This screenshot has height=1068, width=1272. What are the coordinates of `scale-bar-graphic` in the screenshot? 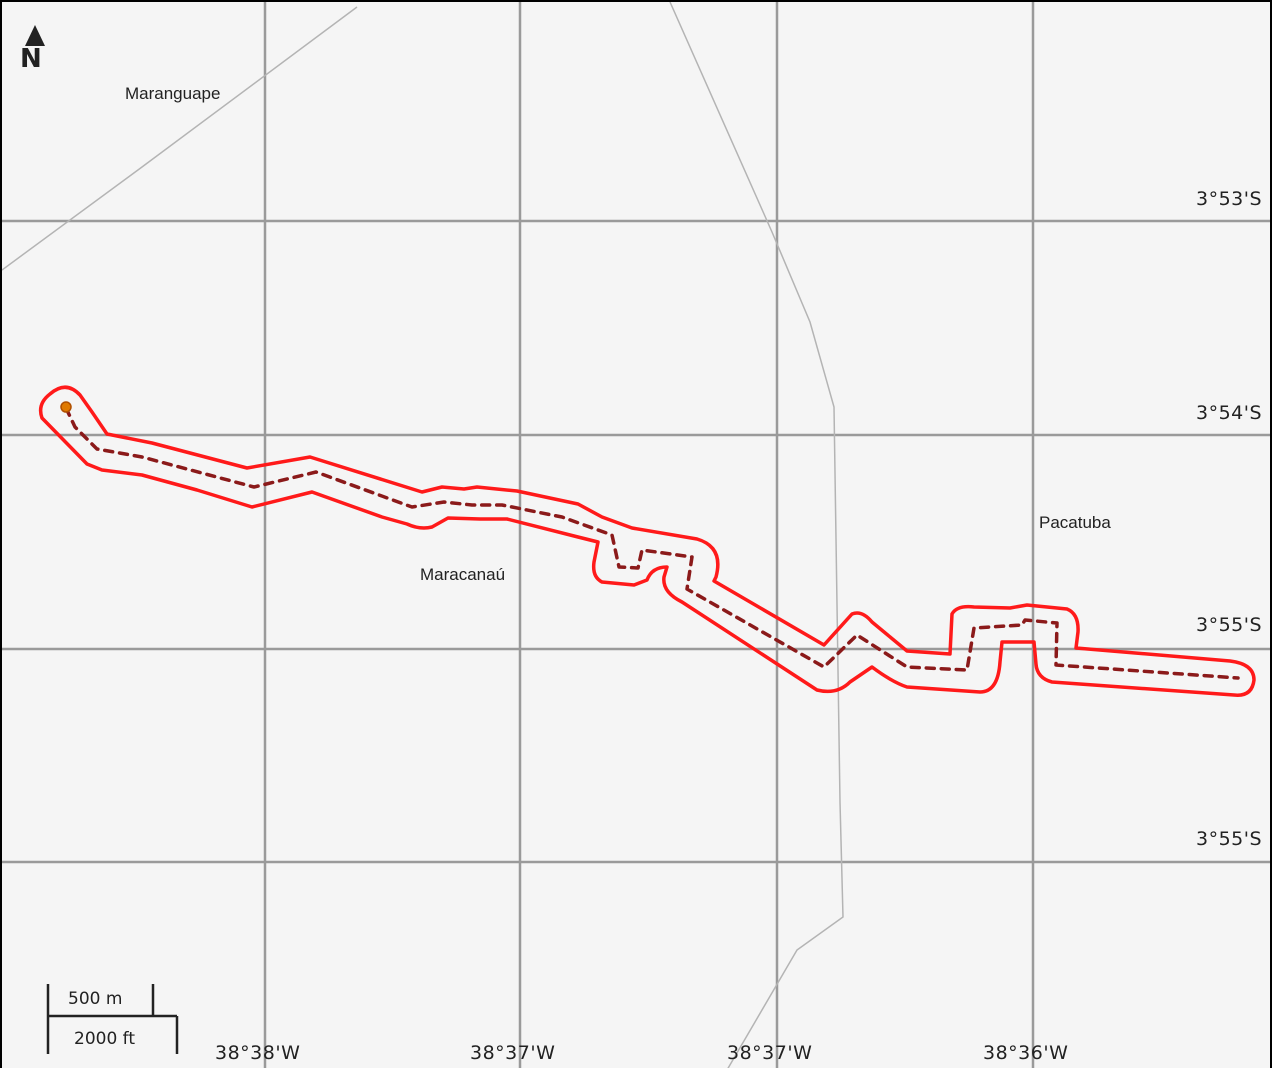 It's located at (112, 1019).